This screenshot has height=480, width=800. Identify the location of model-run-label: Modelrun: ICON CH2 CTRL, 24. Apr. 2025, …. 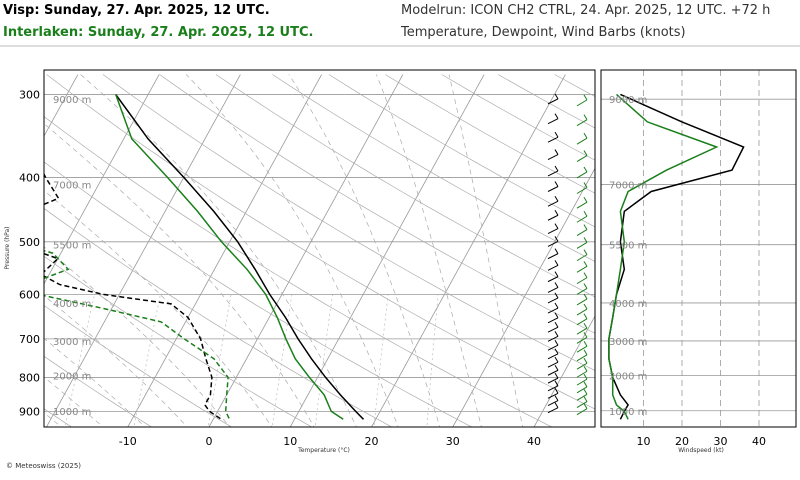
(586, 10).